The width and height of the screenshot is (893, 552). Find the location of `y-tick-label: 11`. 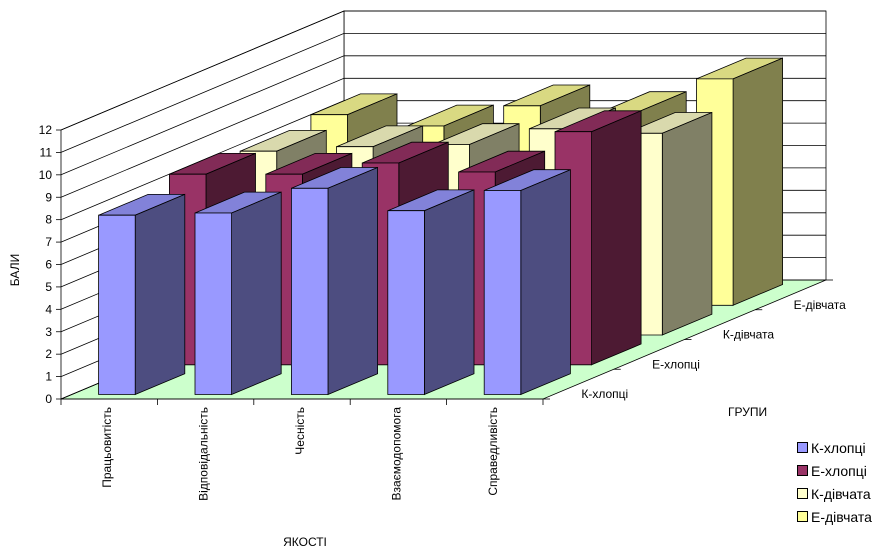

y-tick-label: 11 is located at coordinates (46, 152).